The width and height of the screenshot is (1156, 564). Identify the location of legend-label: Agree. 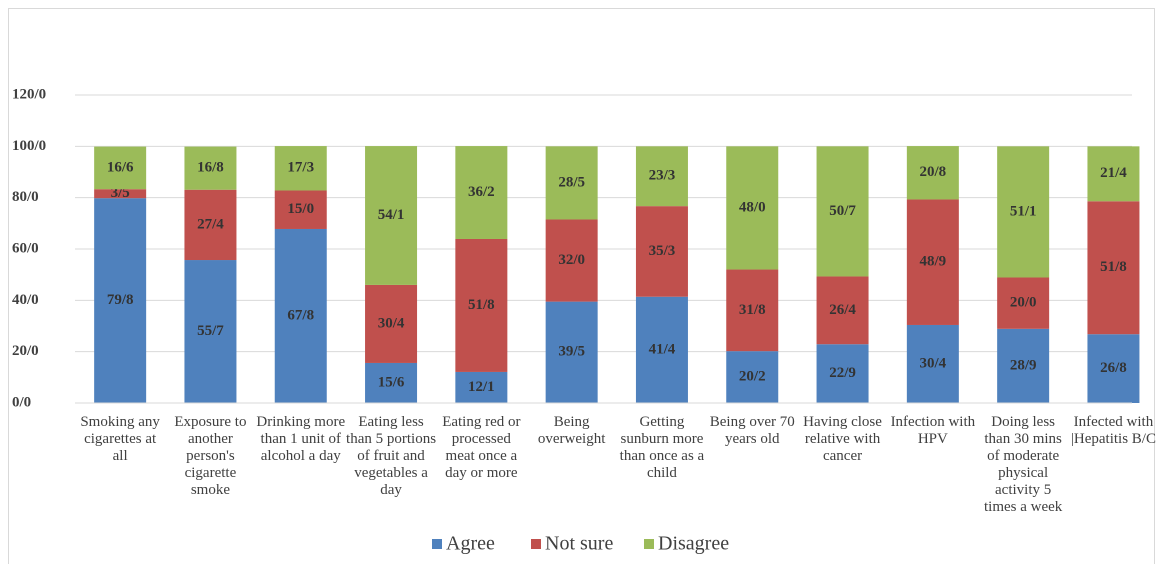
(470, 544).